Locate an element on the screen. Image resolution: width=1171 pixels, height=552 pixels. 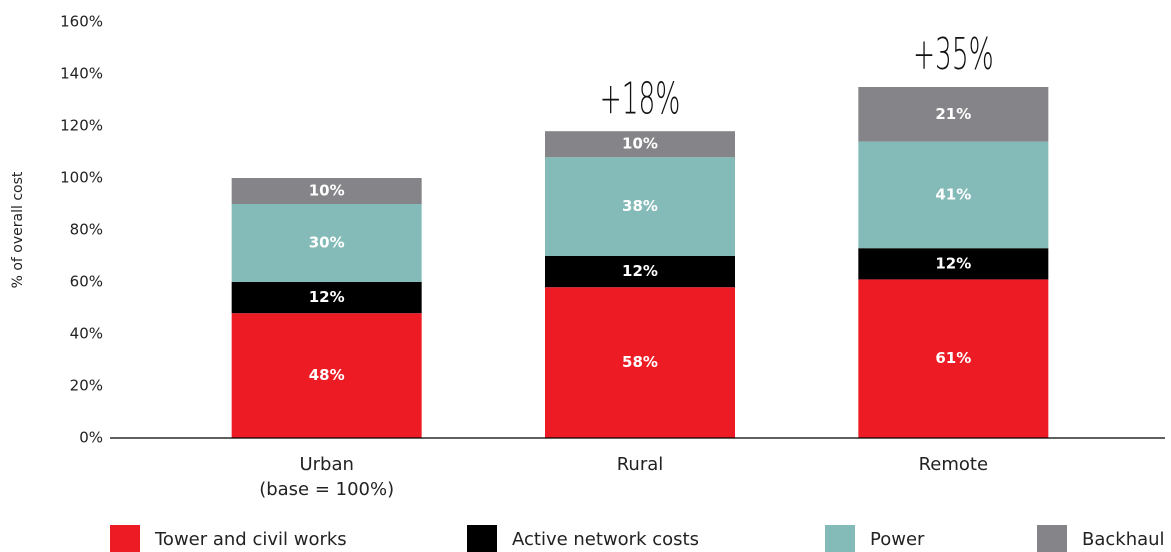
y-tick-label: 100% is located at coordinates (81, 178).